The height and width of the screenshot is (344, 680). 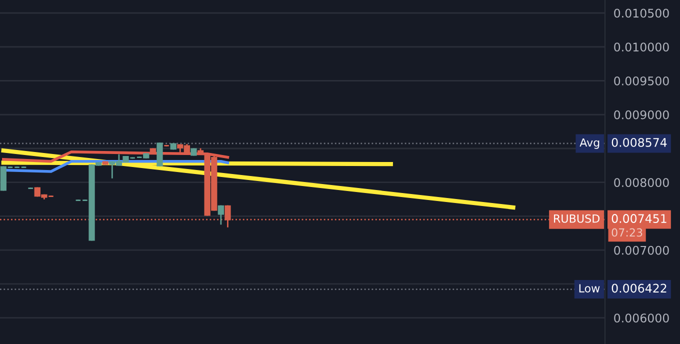 I want to click on y-tick-label: 0.010500, so click(x=641, y=13).